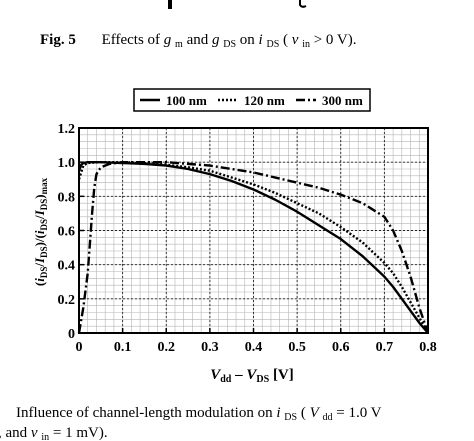 Image resolution: width=474 pixels, height=441 pixels. What do you see at coordinates (67, 129) in the screenshot?
I see `y-tick-label: 1.2` at bounding box center [67, 129].